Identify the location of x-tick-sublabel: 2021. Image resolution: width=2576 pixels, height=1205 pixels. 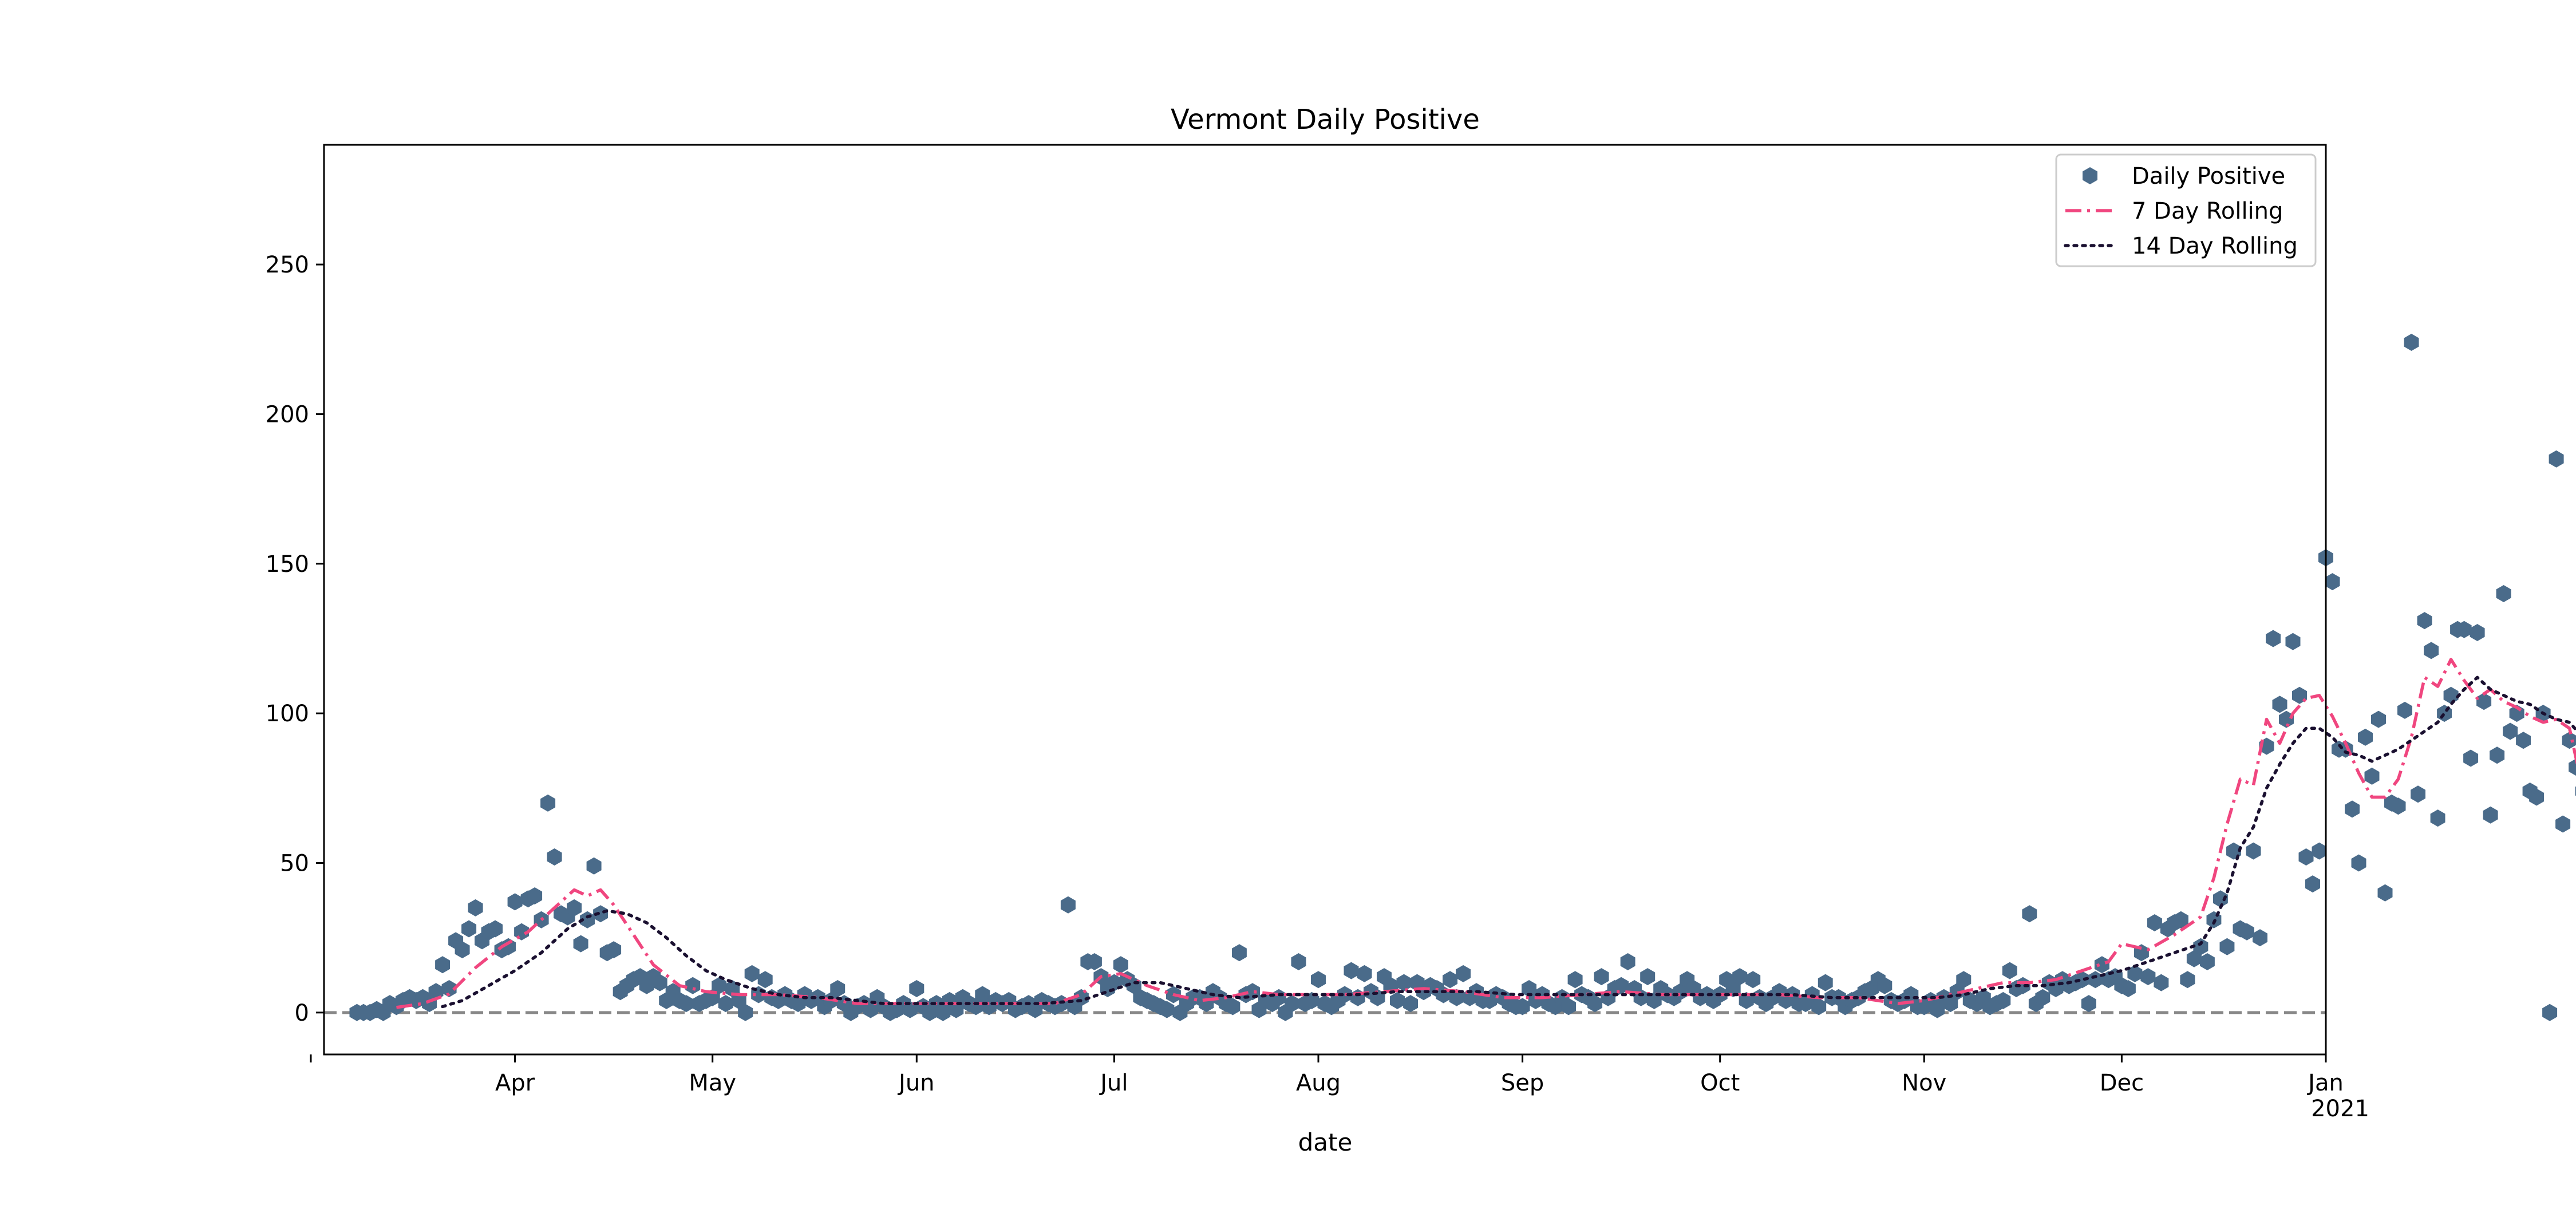
(2340, 1109).